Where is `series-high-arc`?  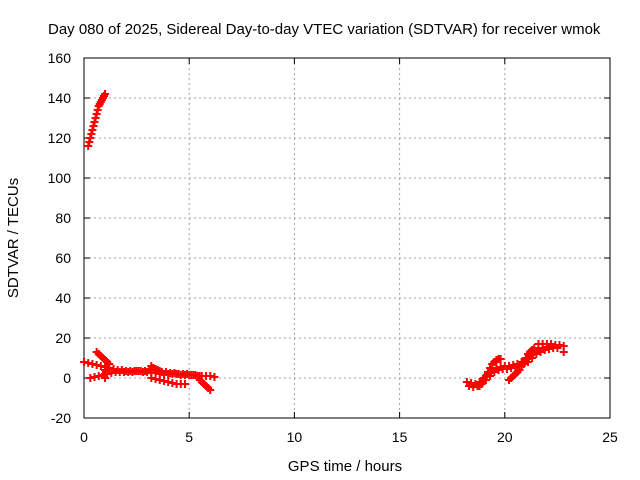
series-high-arc is located at coordinates (97, 120).